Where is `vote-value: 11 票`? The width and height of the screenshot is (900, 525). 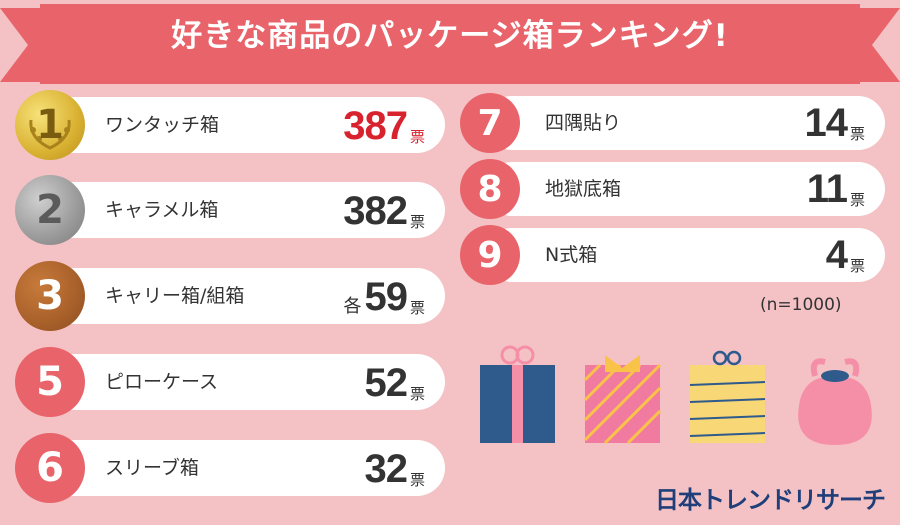 vote-value: 11 票 is located at coordinates (836, 189).